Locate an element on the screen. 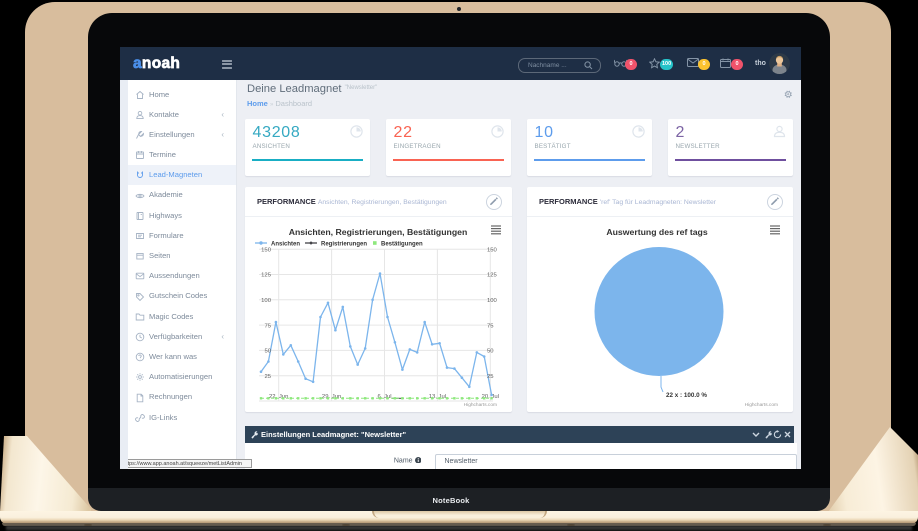  svg-text: 6. Jul is located at coordinates (384, 397).